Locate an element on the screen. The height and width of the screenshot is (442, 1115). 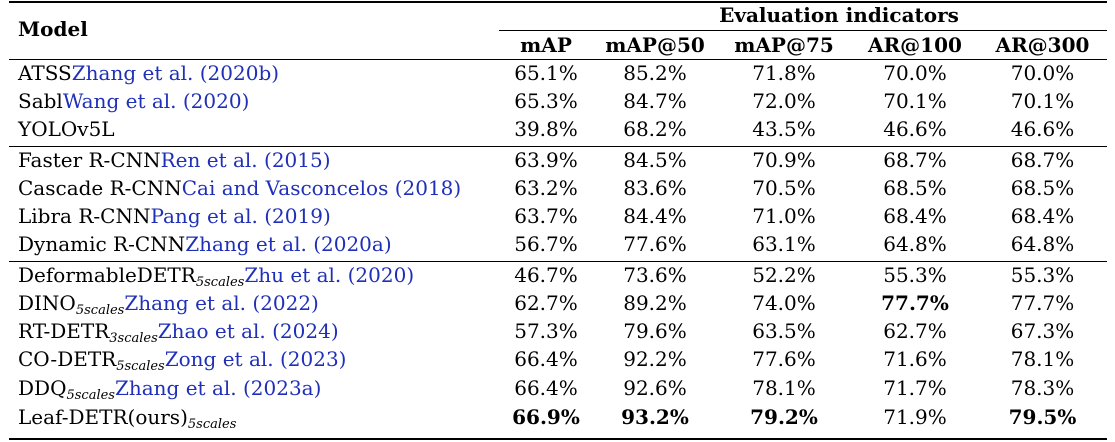
model-name: Leaf-DETR(ours)5scales is located at coordinates (127, 418).